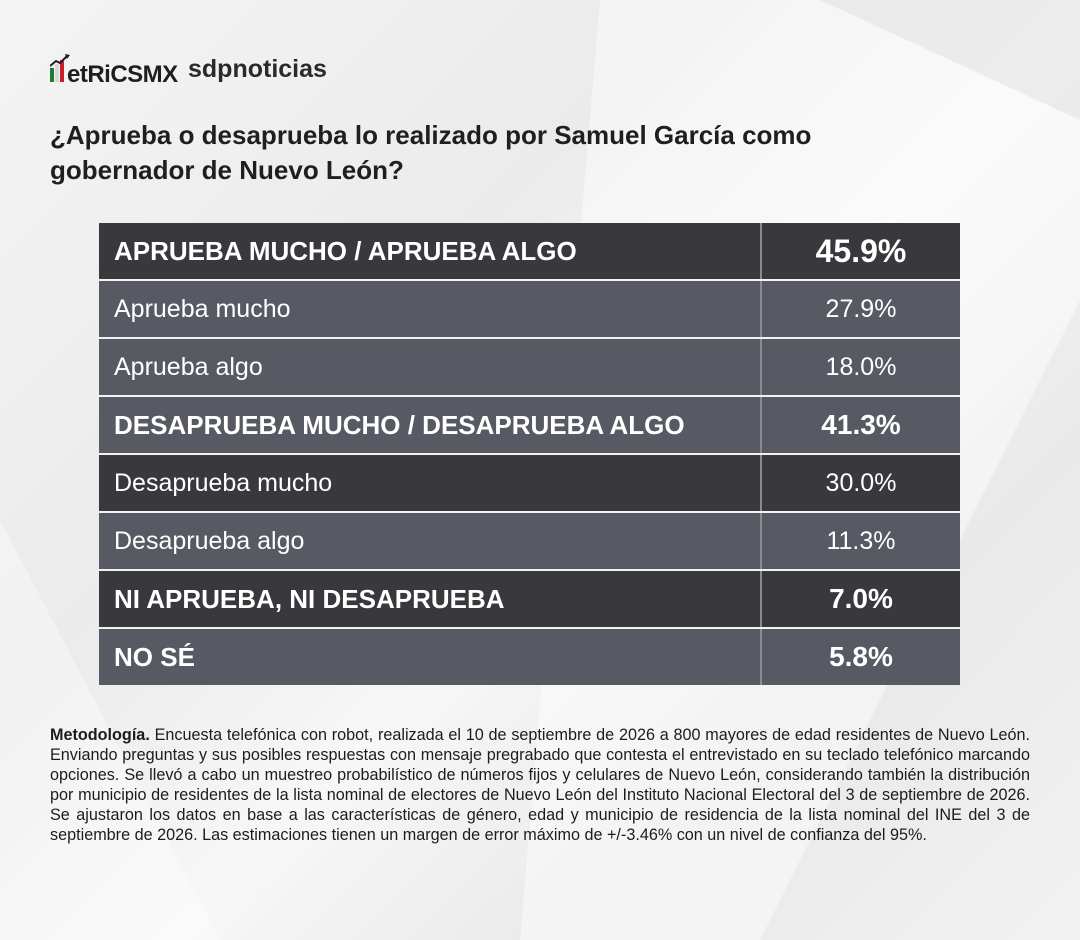 The image size is (1080, 940). What do you see at coordinates (430, 309) in the screenshot?
I see `row-label: Aprueba mucho` at bounding box center [430, 309].